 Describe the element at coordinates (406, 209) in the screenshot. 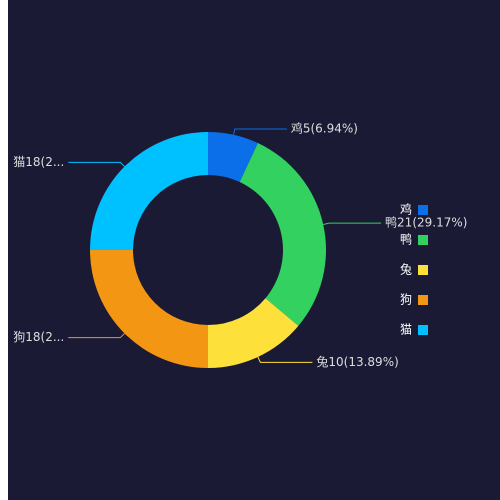

I see `legend-label: 鸡` at that location.